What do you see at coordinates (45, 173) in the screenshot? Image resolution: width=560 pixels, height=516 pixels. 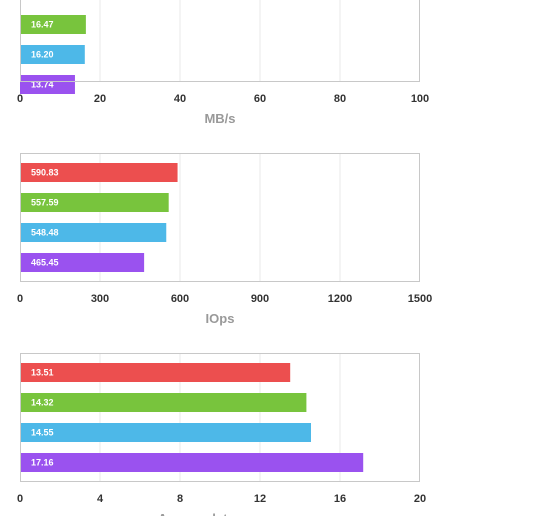 I see `bar-value-label: 590.83` at bounding box center [45, 173].